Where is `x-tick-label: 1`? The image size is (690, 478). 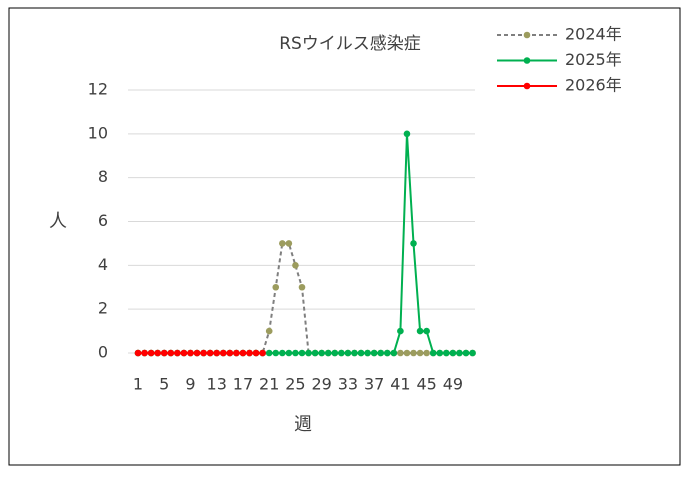 x-tick-label: 1 is located at coordinates (138, 384).